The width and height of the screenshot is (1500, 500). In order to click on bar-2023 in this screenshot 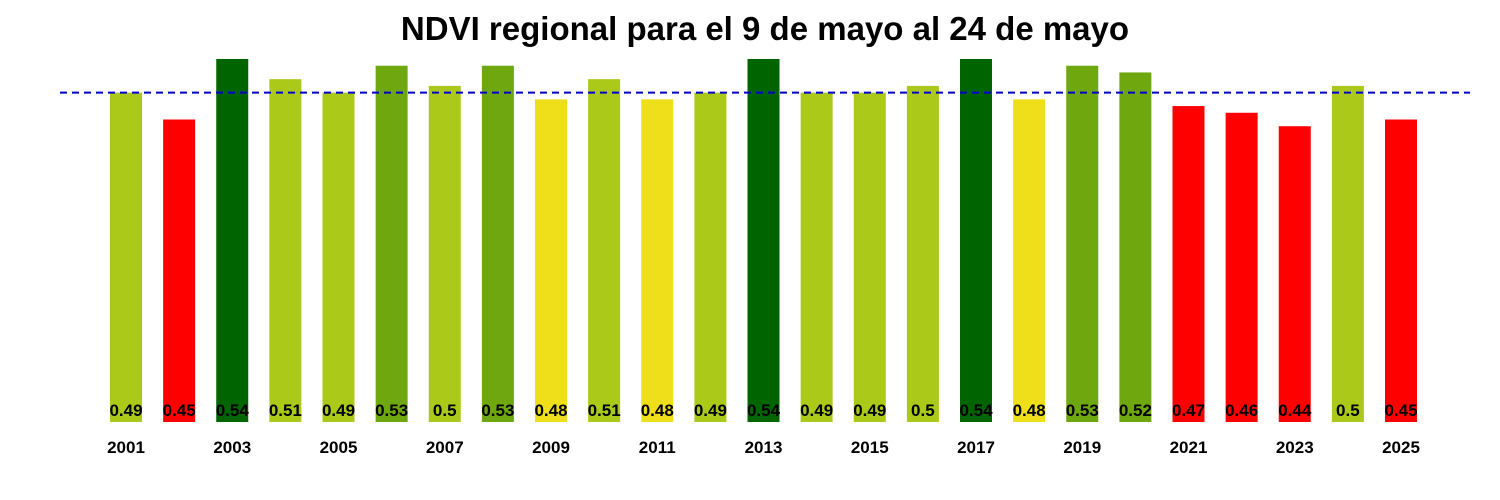, I will do `click(1294, 274)`.